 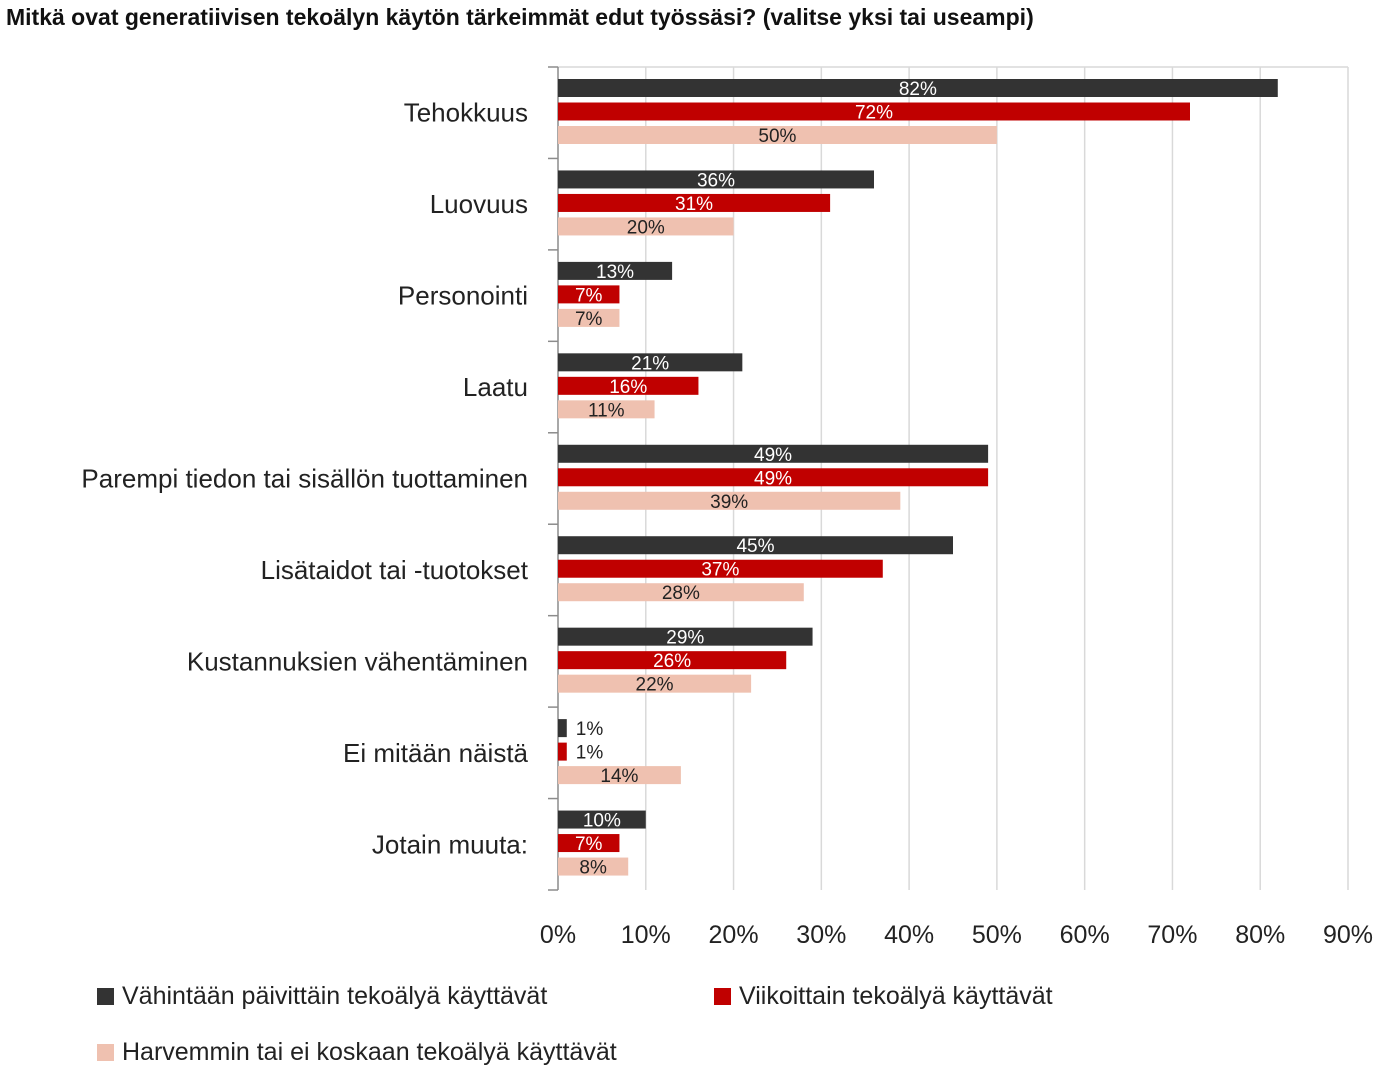 I want to click on data-label: 10%, so click(x=602, y=821).